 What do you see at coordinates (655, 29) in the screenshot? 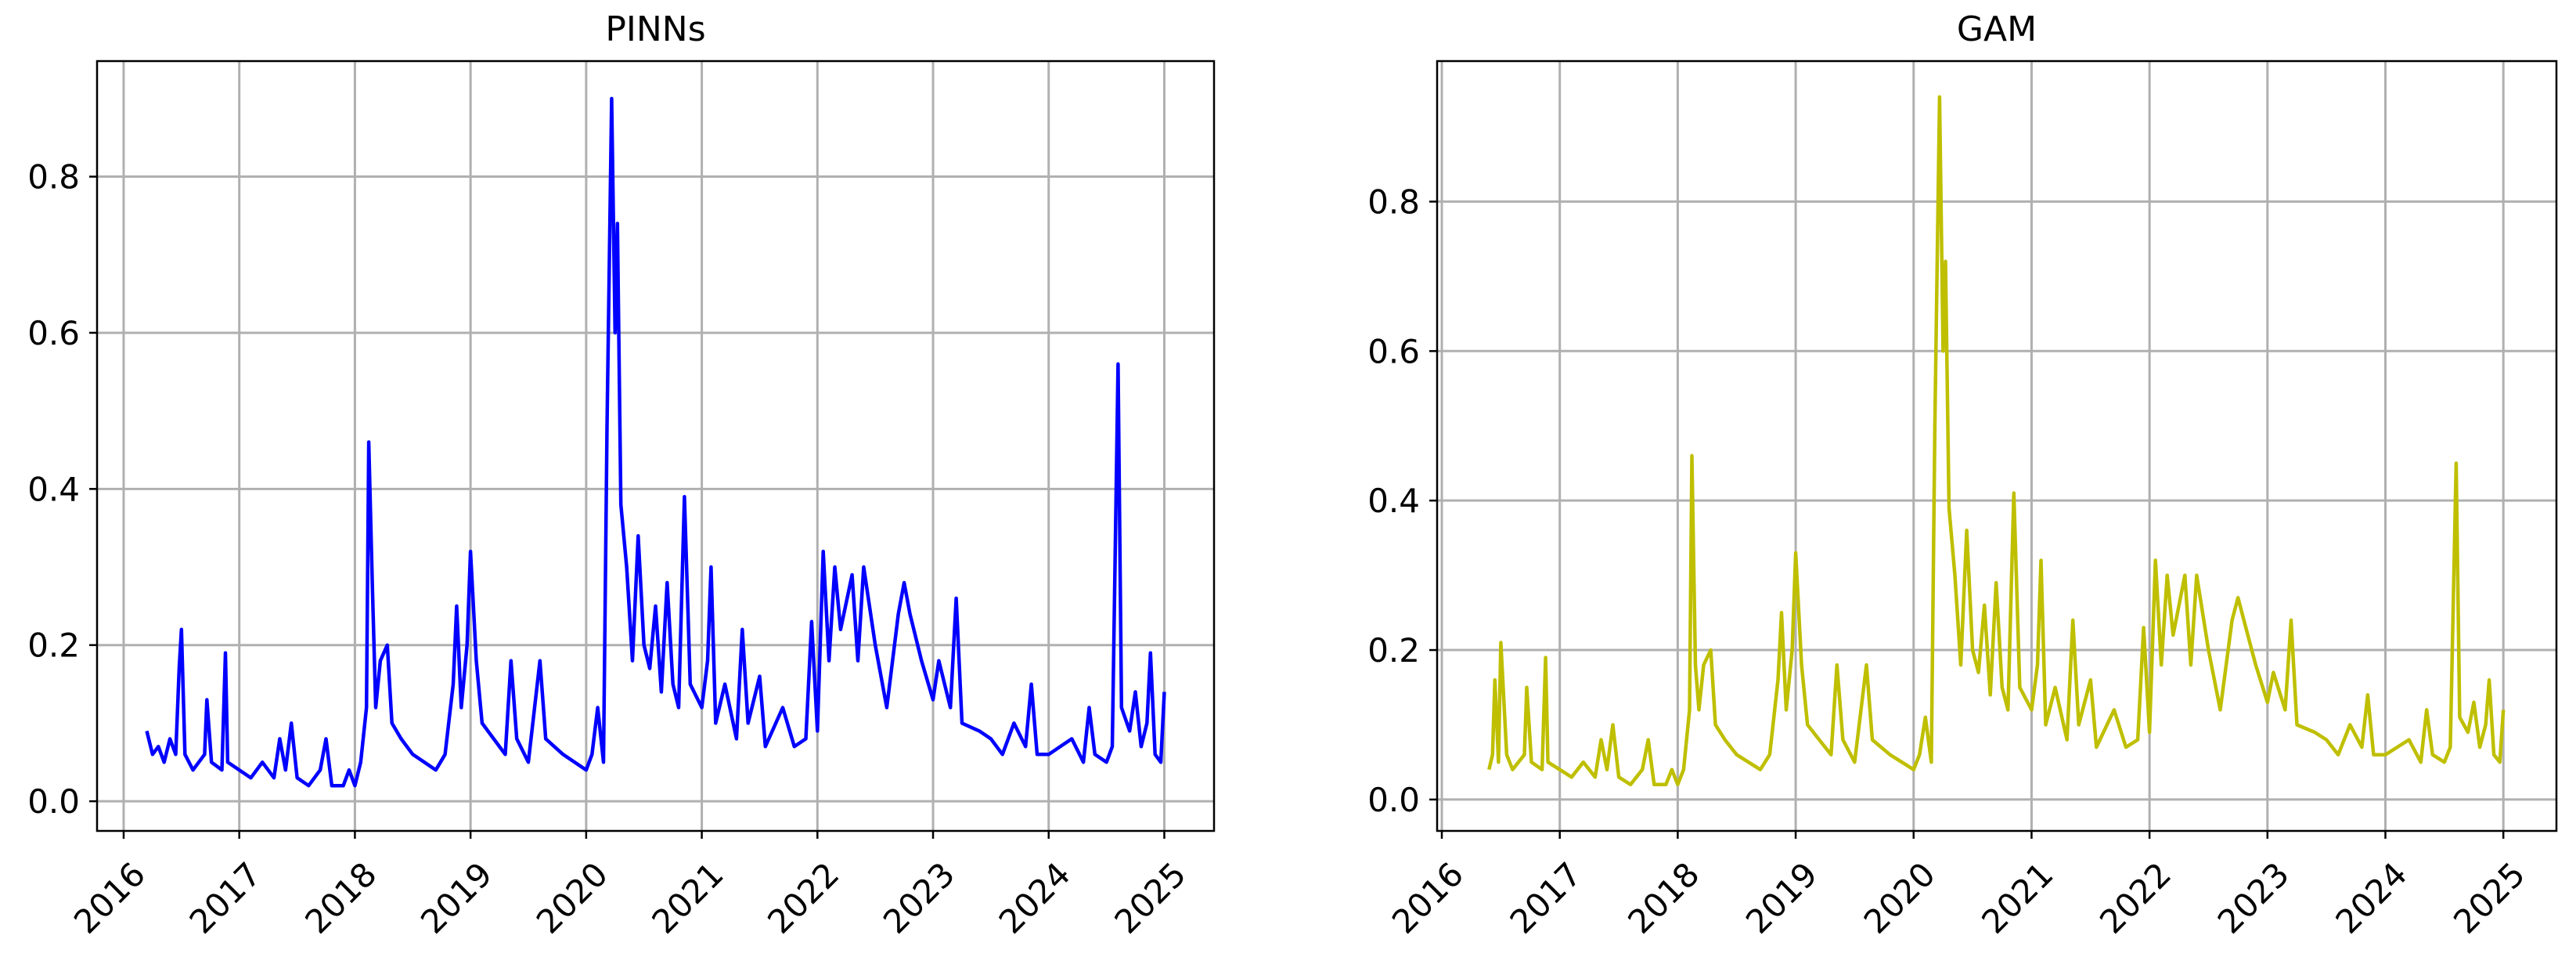
I see `chart-title: PINNs` at bounding box center [655, 29].